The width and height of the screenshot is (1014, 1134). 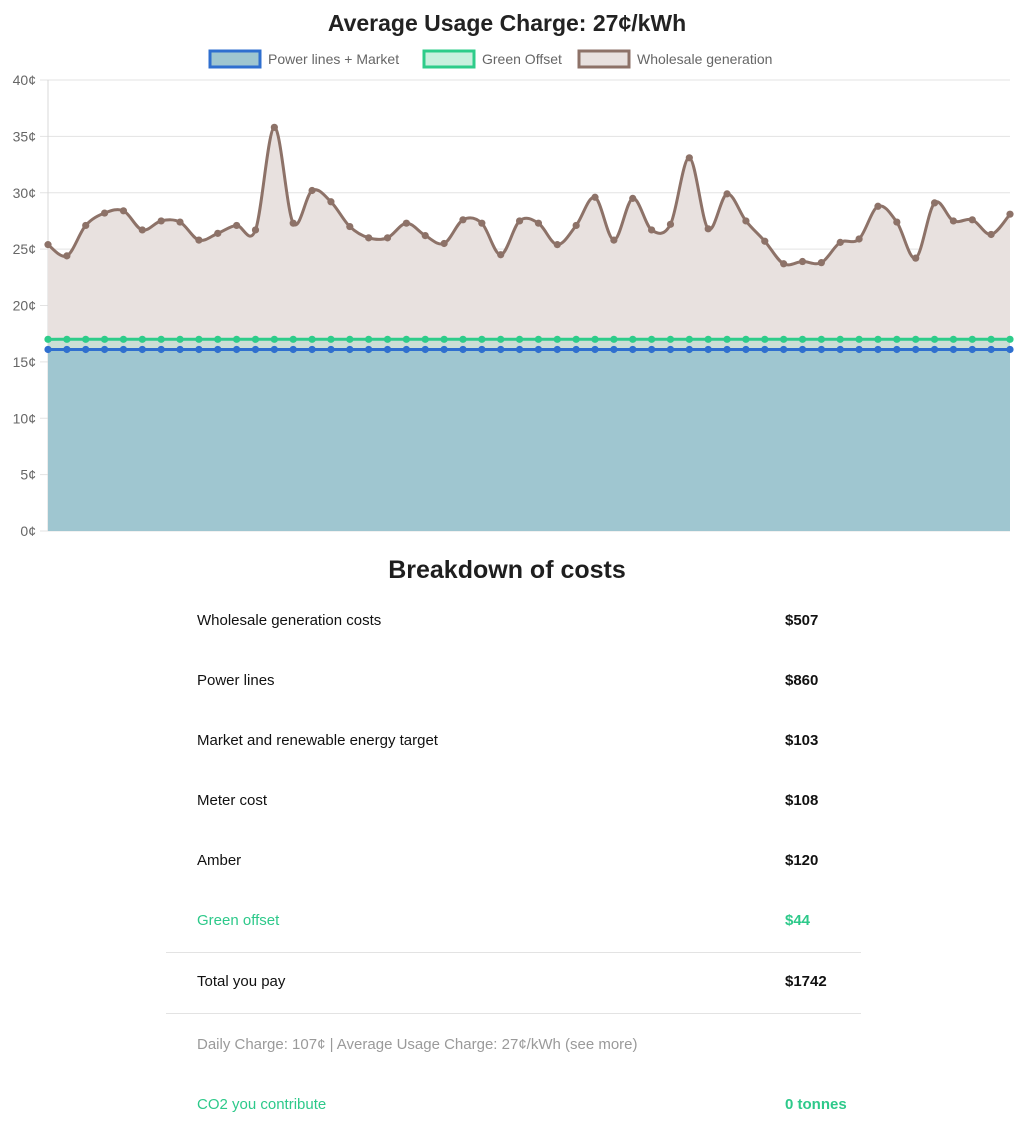 I want to click on cost-label: Amber, so click(x=219, y=860).